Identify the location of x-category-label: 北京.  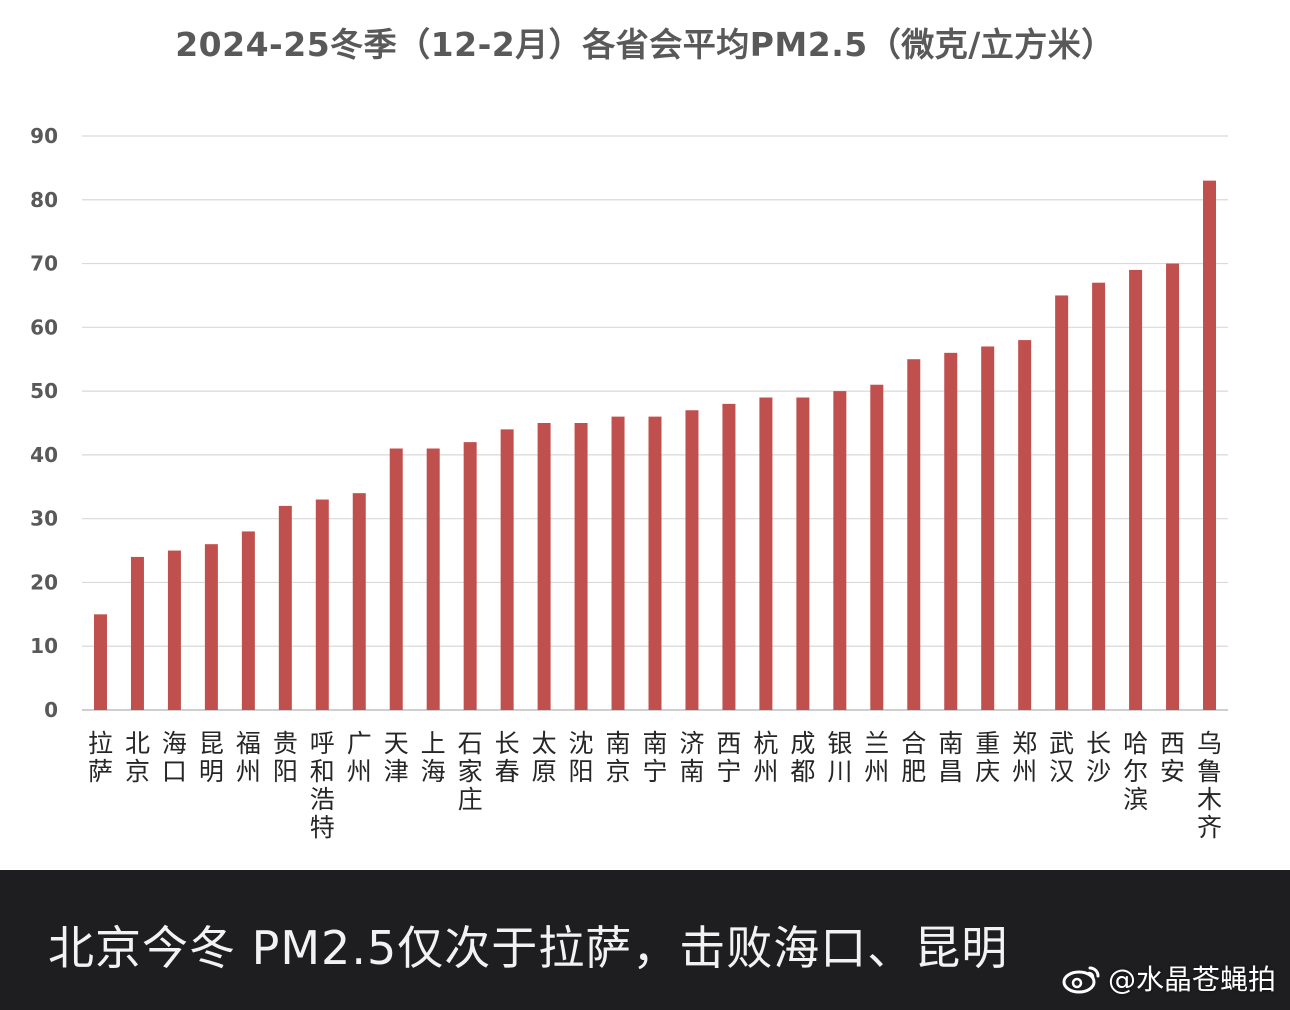
(137, 757).